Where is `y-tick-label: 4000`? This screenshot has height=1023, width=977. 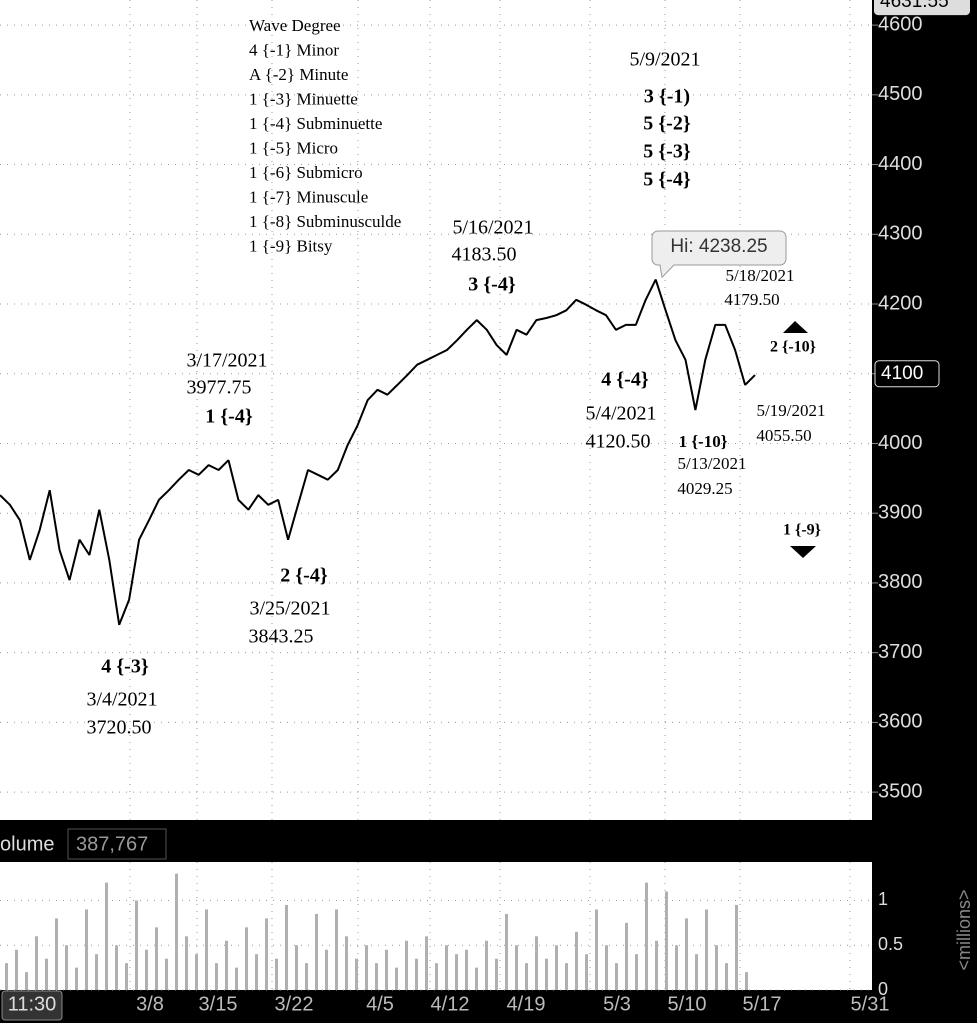
y-tick-label: 4000 is located at coordinates (900, 443).